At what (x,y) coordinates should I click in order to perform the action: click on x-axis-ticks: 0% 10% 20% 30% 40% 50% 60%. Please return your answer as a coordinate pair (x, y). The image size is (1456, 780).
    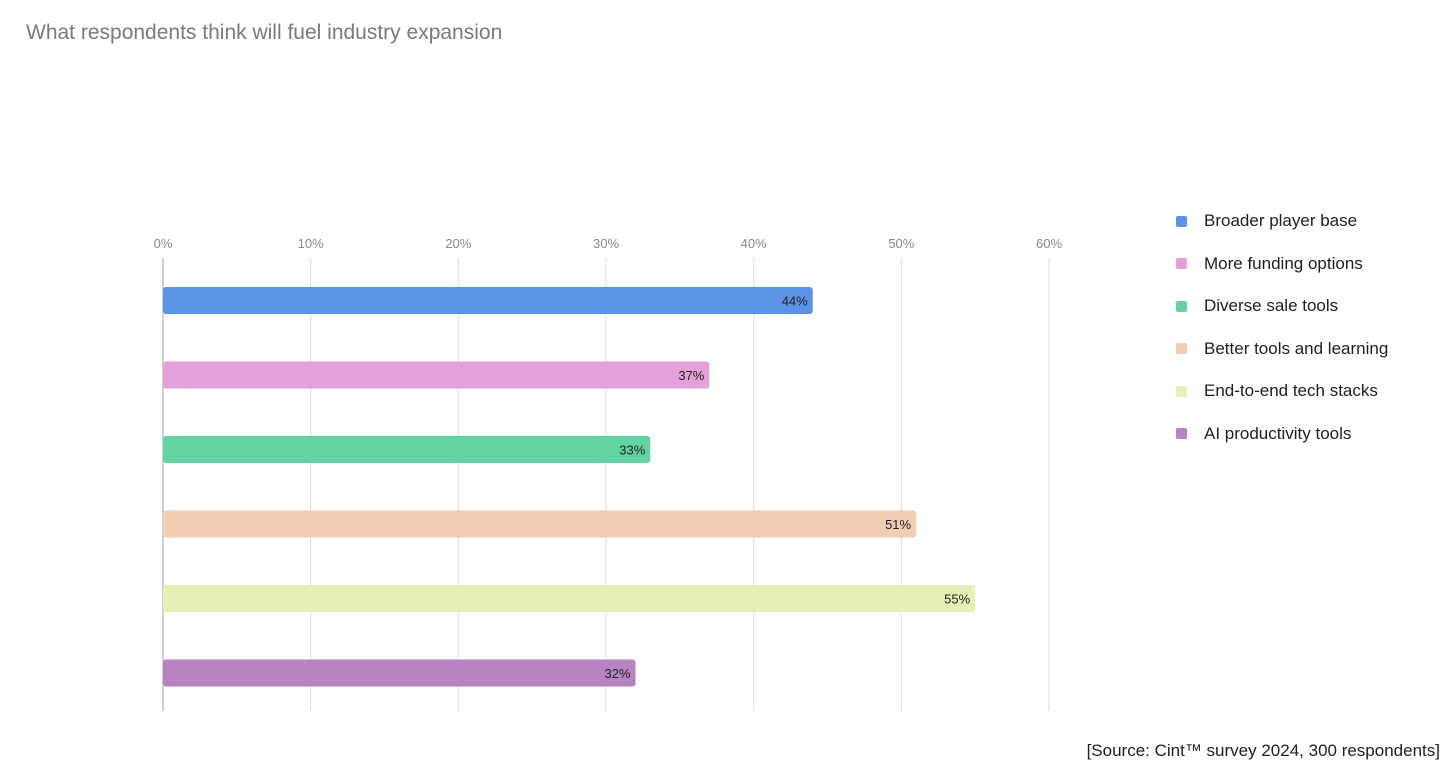
    Looking at the image, I should click on (608, 243).